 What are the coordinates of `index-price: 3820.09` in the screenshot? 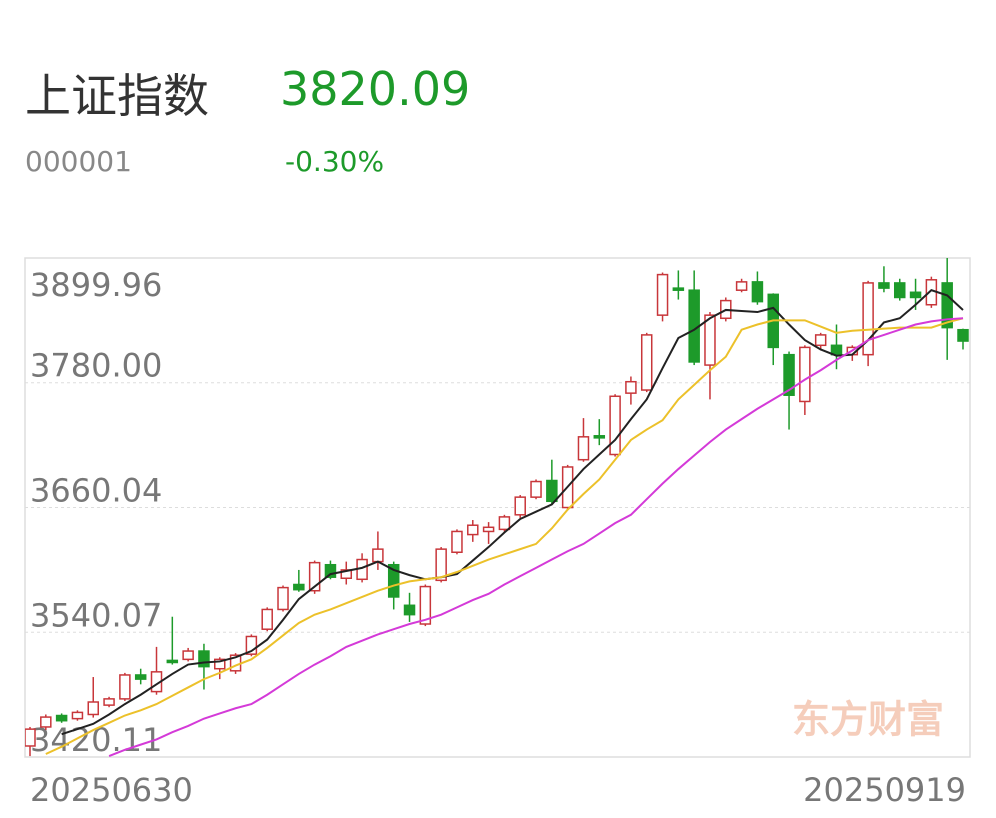 It's located at (375, 89).